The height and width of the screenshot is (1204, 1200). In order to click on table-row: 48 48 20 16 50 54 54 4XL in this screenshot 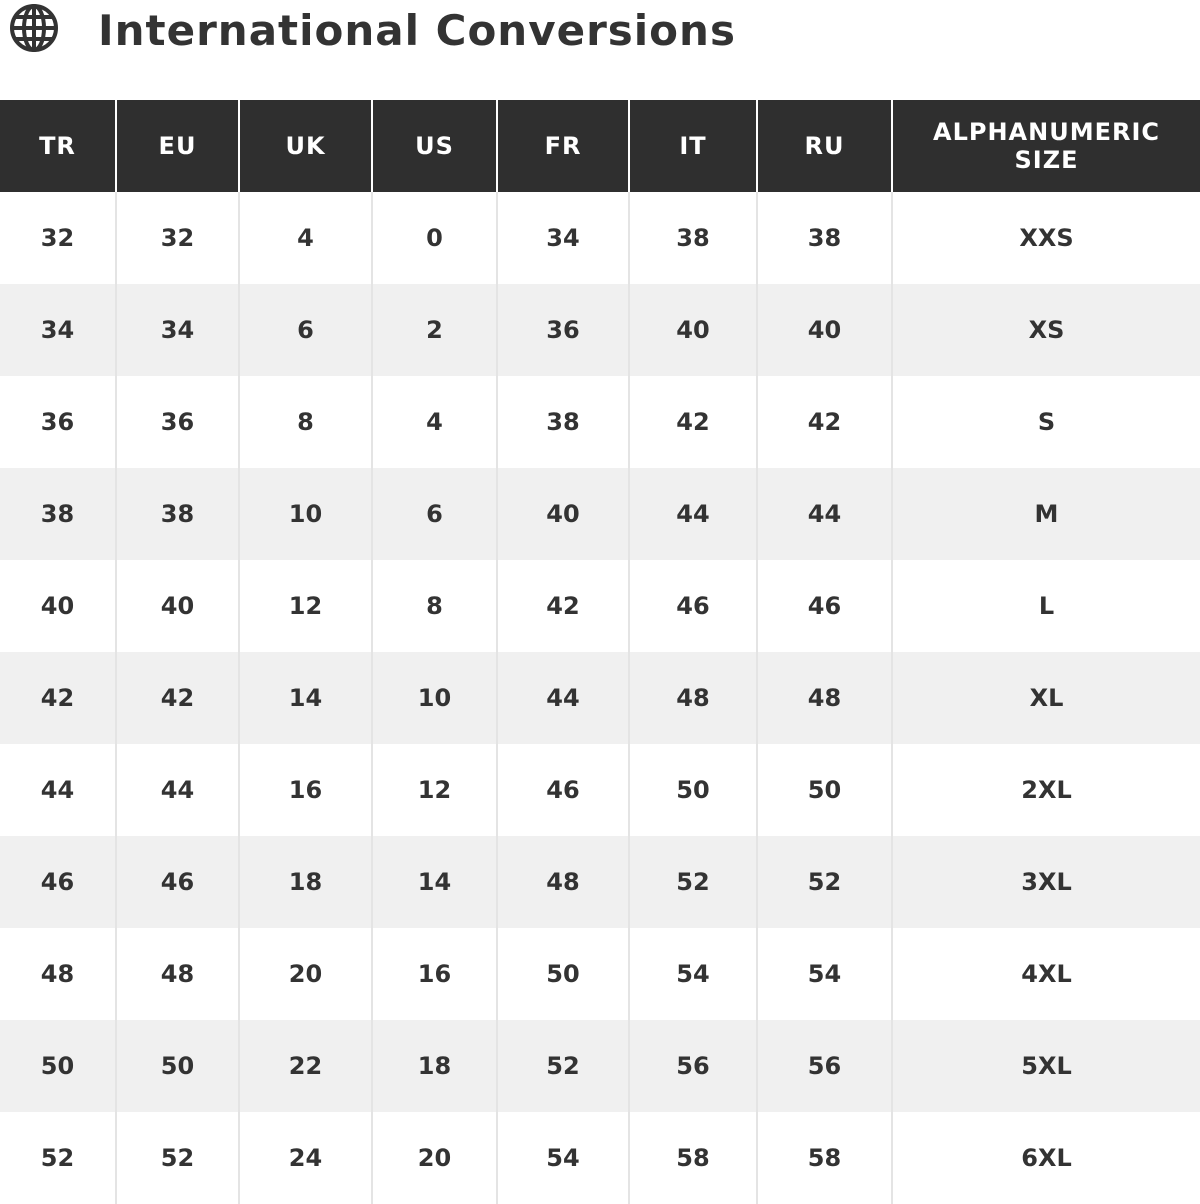, I will do `click(600, 974)`.